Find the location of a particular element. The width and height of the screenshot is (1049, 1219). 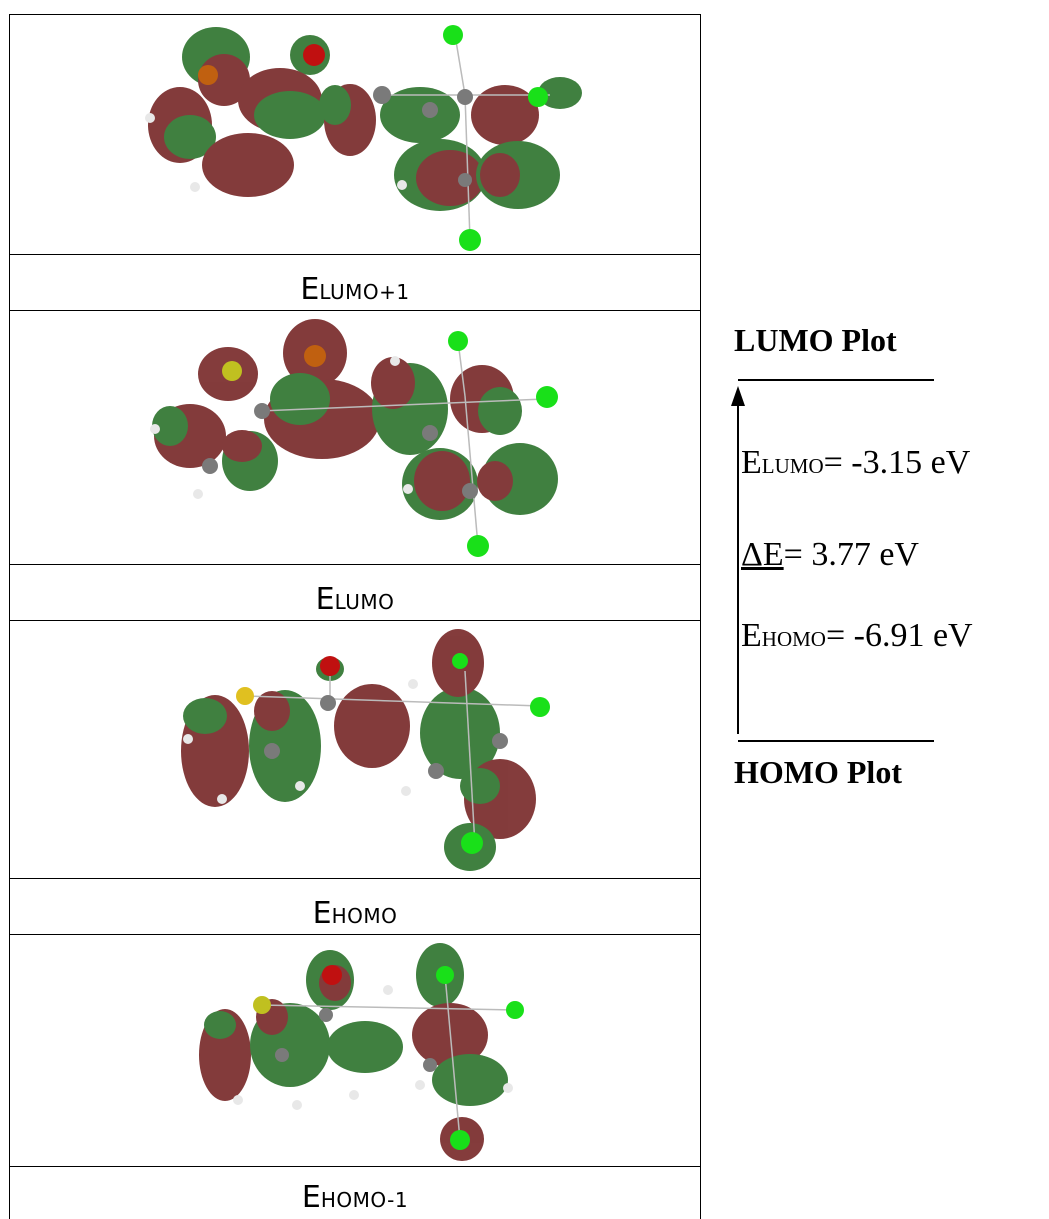

orbital-image-lumo is located at coordinates (355, 438).